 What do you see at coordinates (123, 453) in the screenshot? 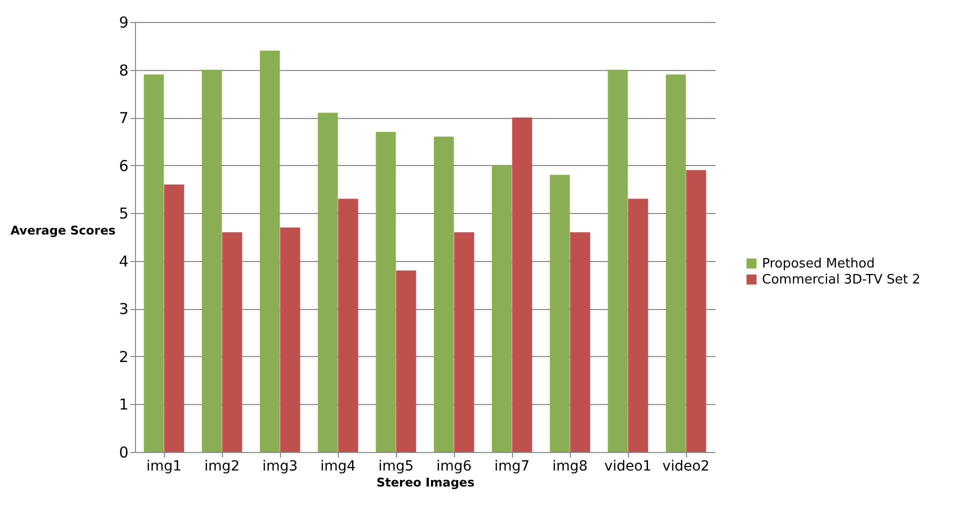
I see `y-tick-label: 0` at bounding box center [123, 453].